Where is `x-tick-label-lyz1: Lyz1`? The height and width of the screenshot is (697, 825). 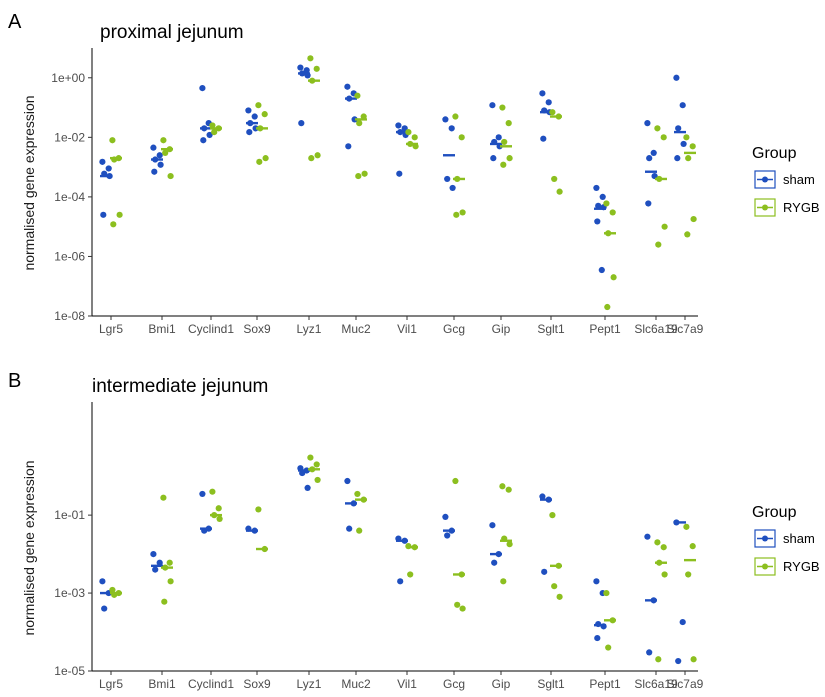
x-tick-label-lyz1: Lyz1 is located at coordinates (309, 329).